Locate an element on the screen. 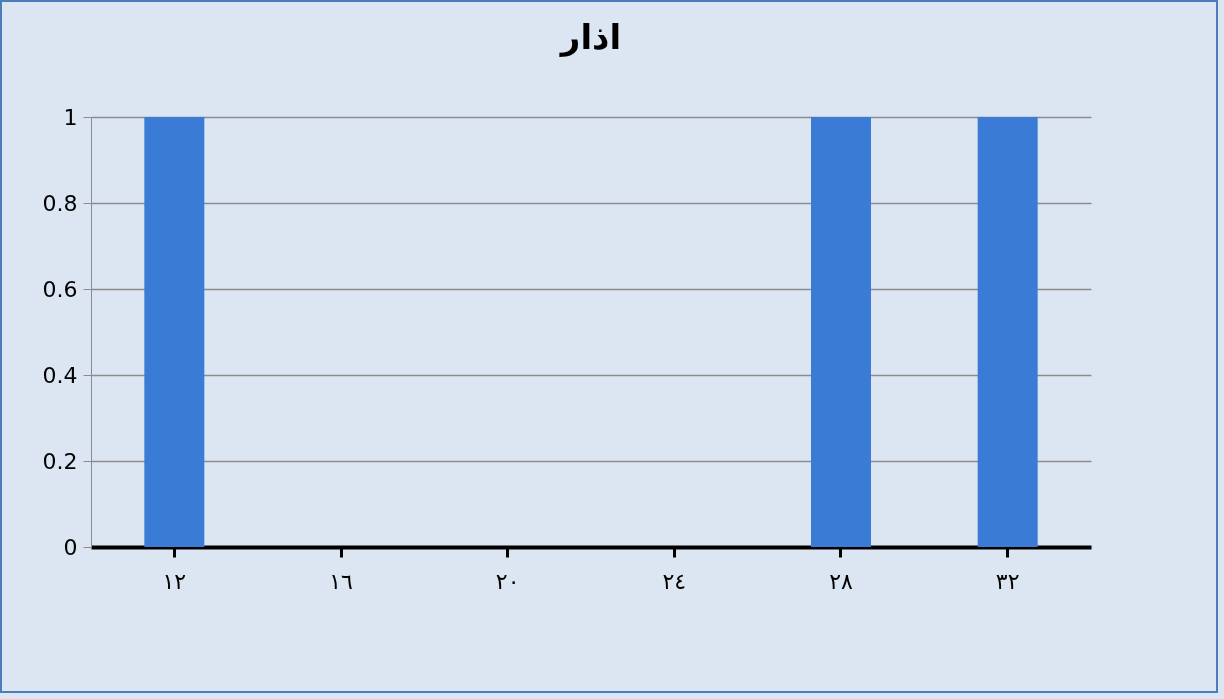 This screenshot has height=699, width=1224. y-tick-label: 0 is located at coordinates (70, 547).